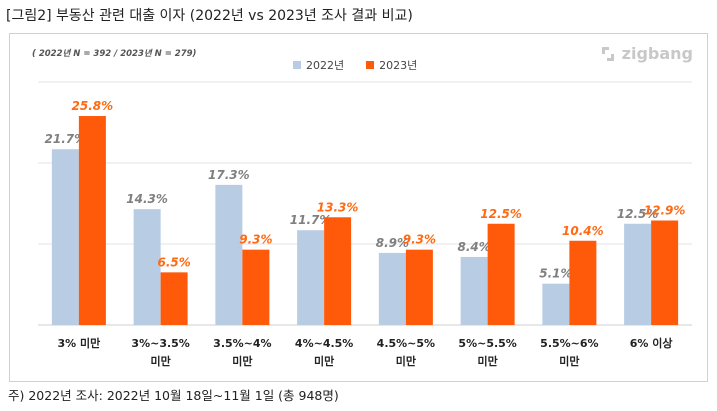 This screenshot has width=717, height=411. I want to click on legend-swatch-2022, so click(297, 65).